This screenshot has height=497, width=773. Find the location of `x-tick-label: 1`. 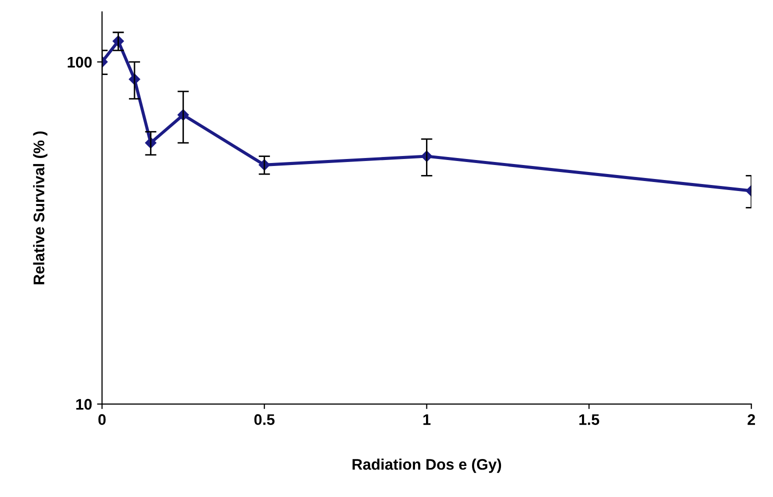

x-tick-label: 1 is located at coordinates (427, 419).